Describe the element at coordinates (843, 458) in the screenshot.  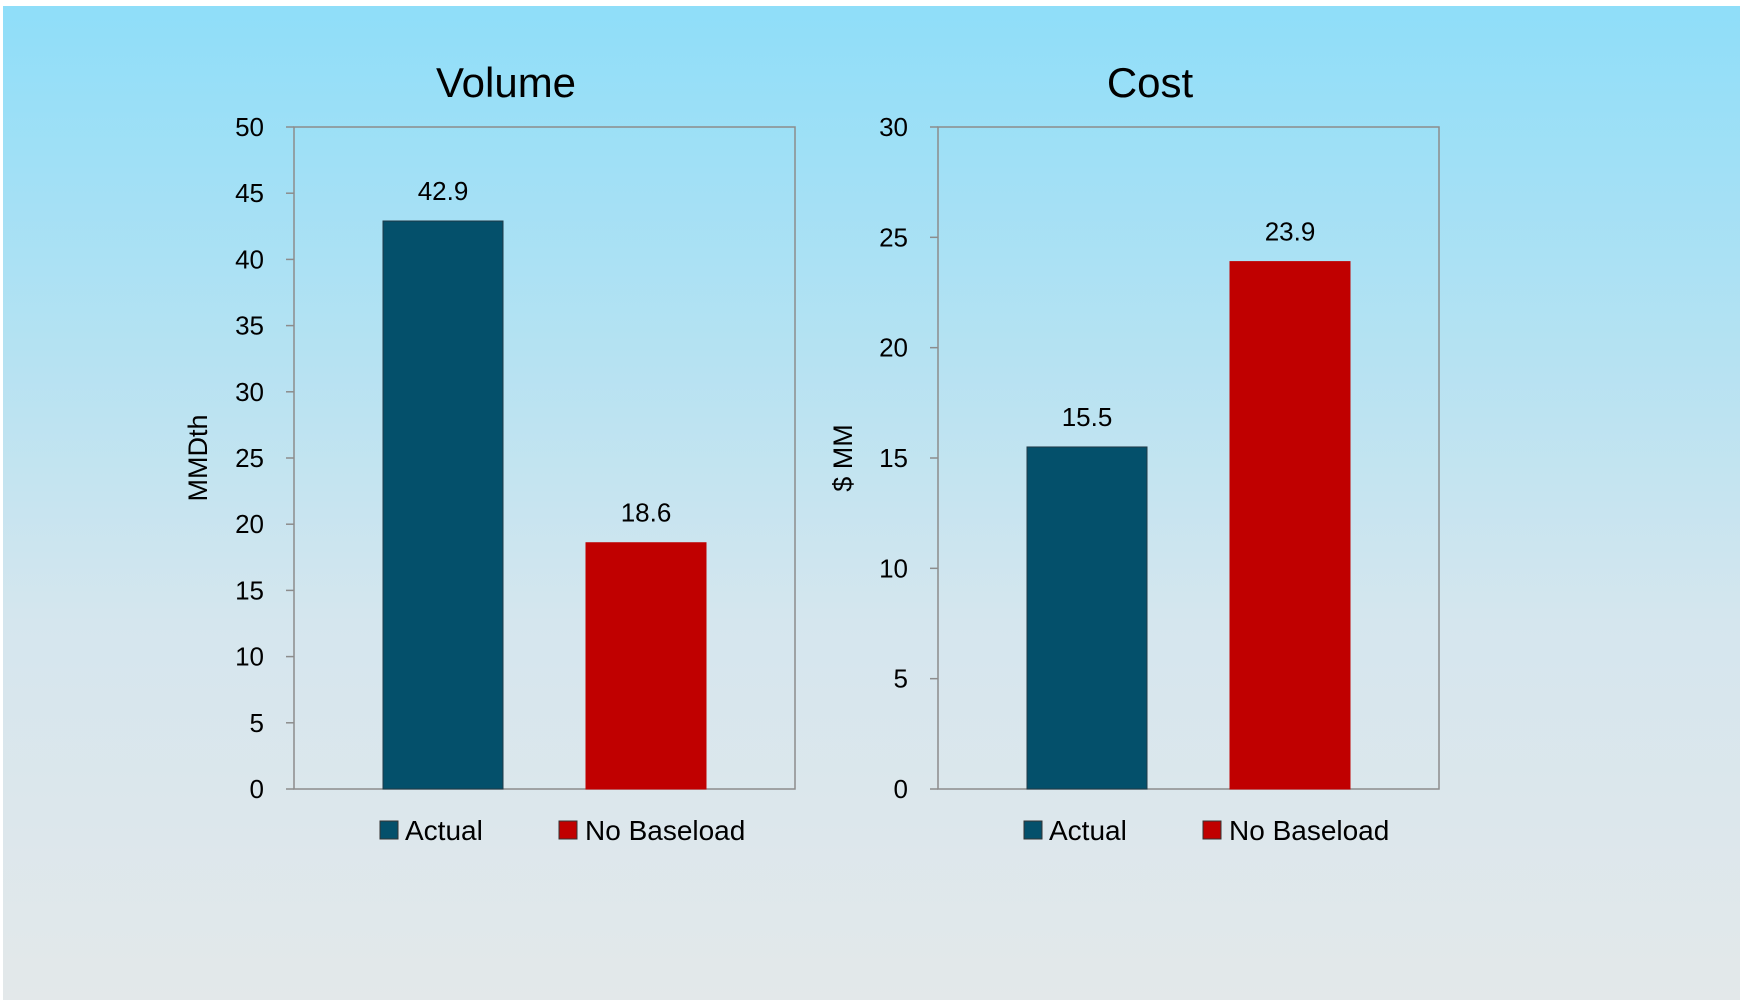
I see `y-axis-label: $ MM` at that location.